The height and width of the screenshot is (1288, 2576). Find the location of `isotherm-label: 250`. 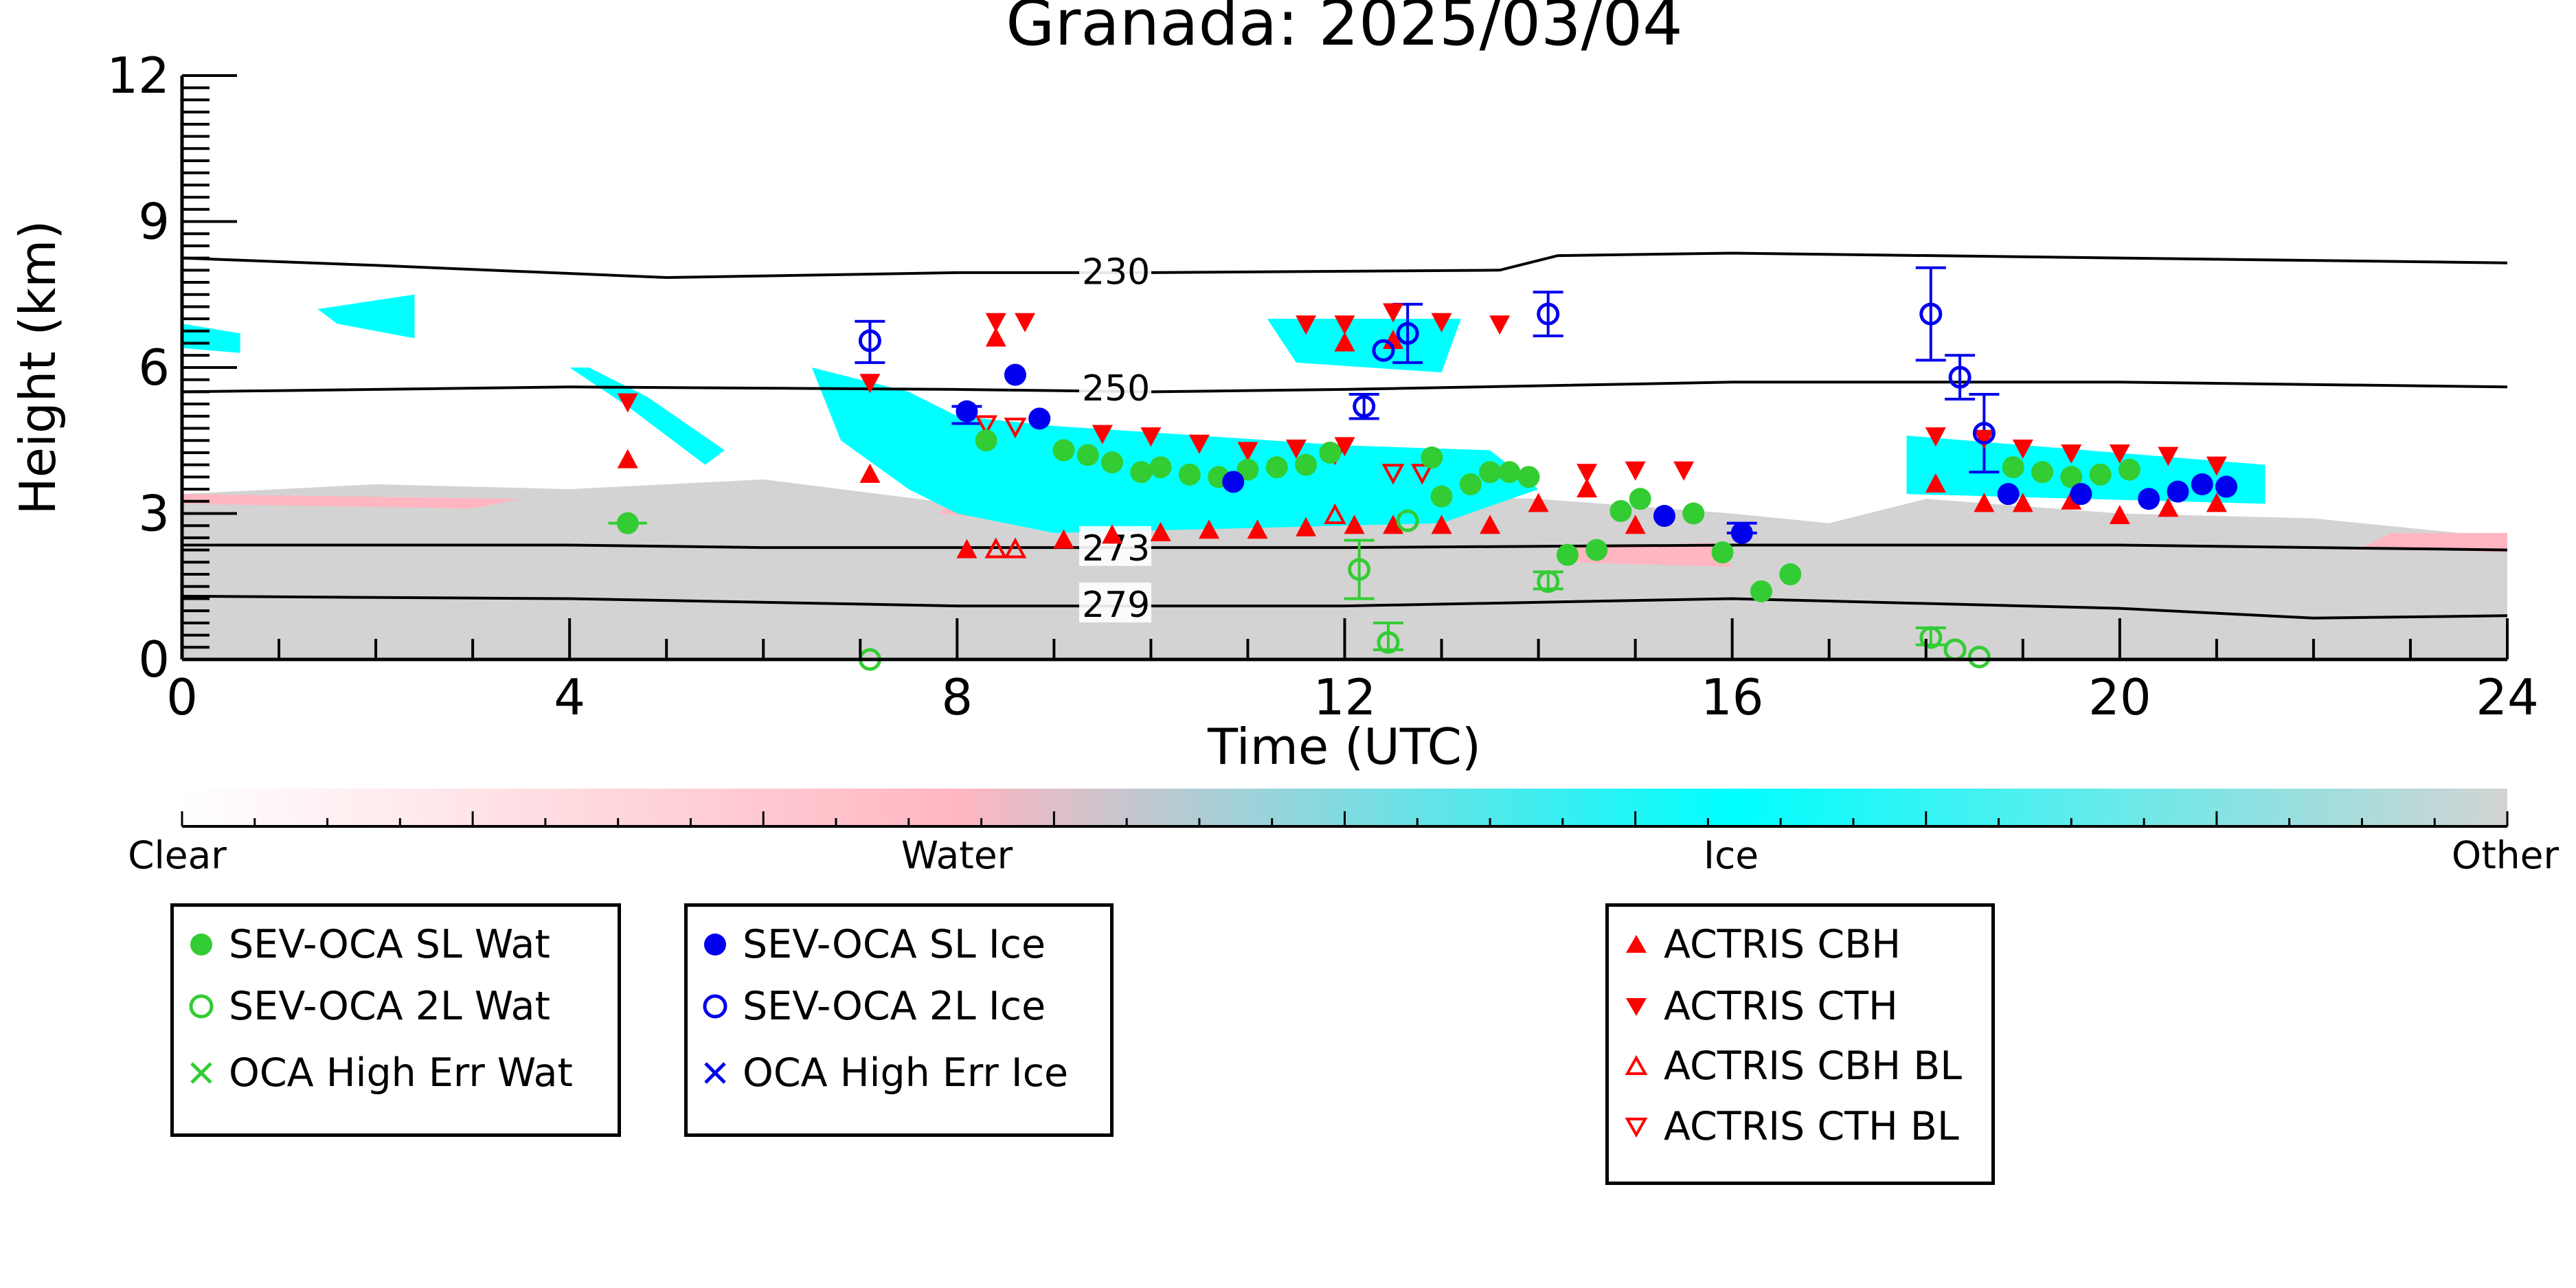

isotherm-label: 250 is located at coordinates (1116, 388).